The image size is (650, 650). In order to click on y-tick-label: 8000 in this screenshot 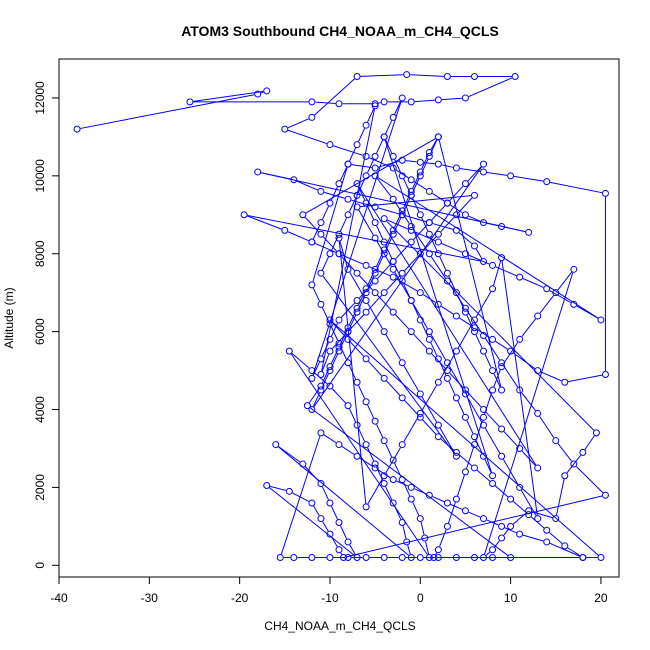, I will do `click(40, 253)`.